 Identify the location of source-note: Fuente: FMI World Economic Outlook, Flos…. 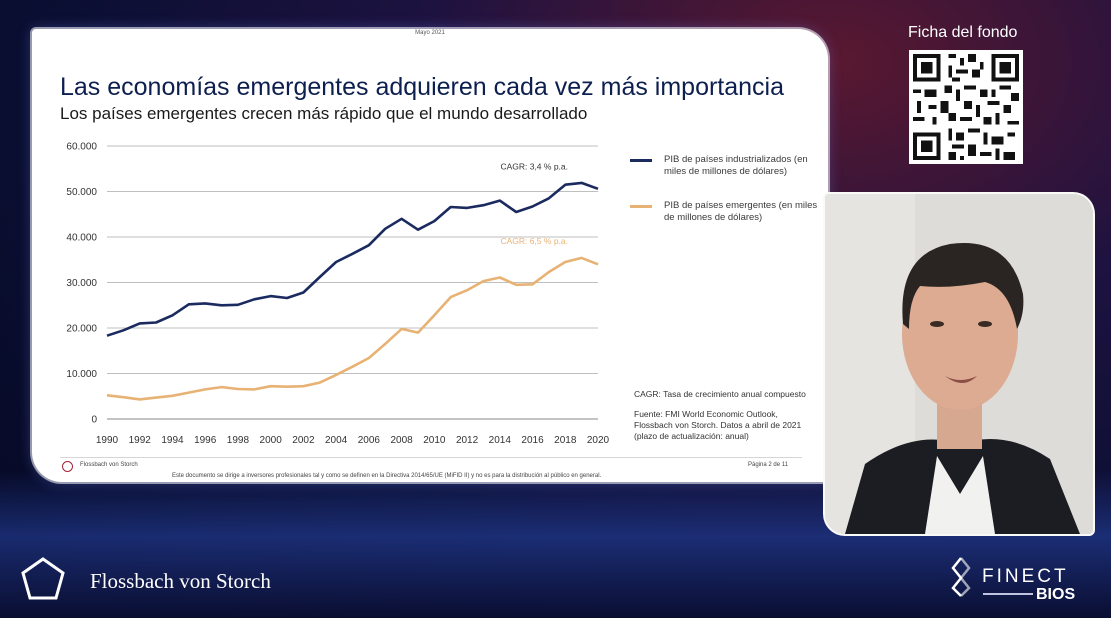
(718, 425).